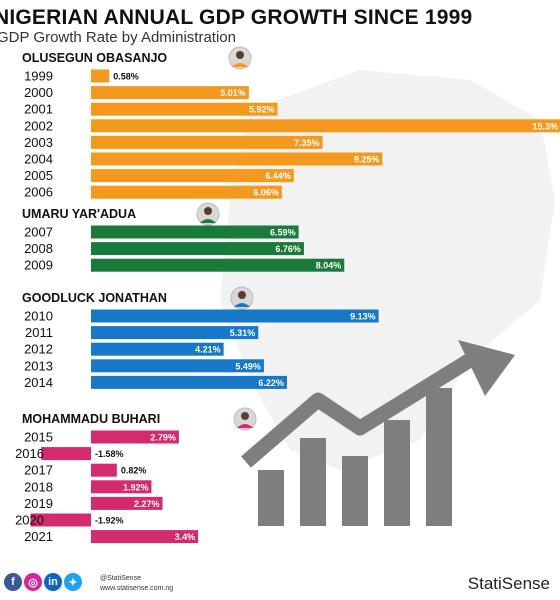 The height and width of the screenshot is (600, 560). I want to click on bar-2008, so click(197, 249).